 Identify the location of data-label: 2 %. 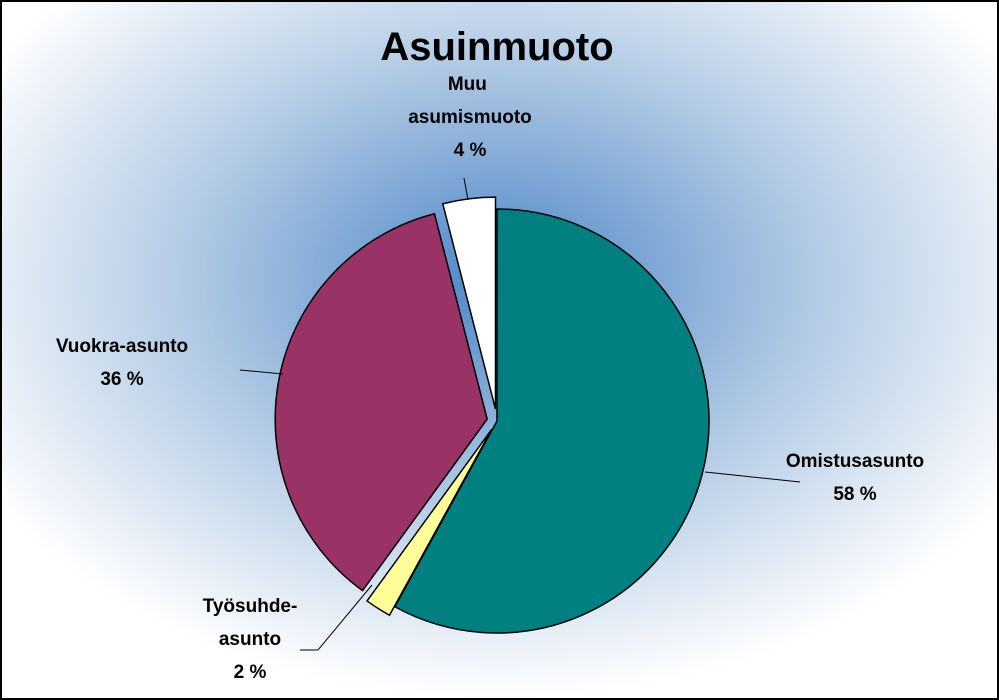
(250, 672).